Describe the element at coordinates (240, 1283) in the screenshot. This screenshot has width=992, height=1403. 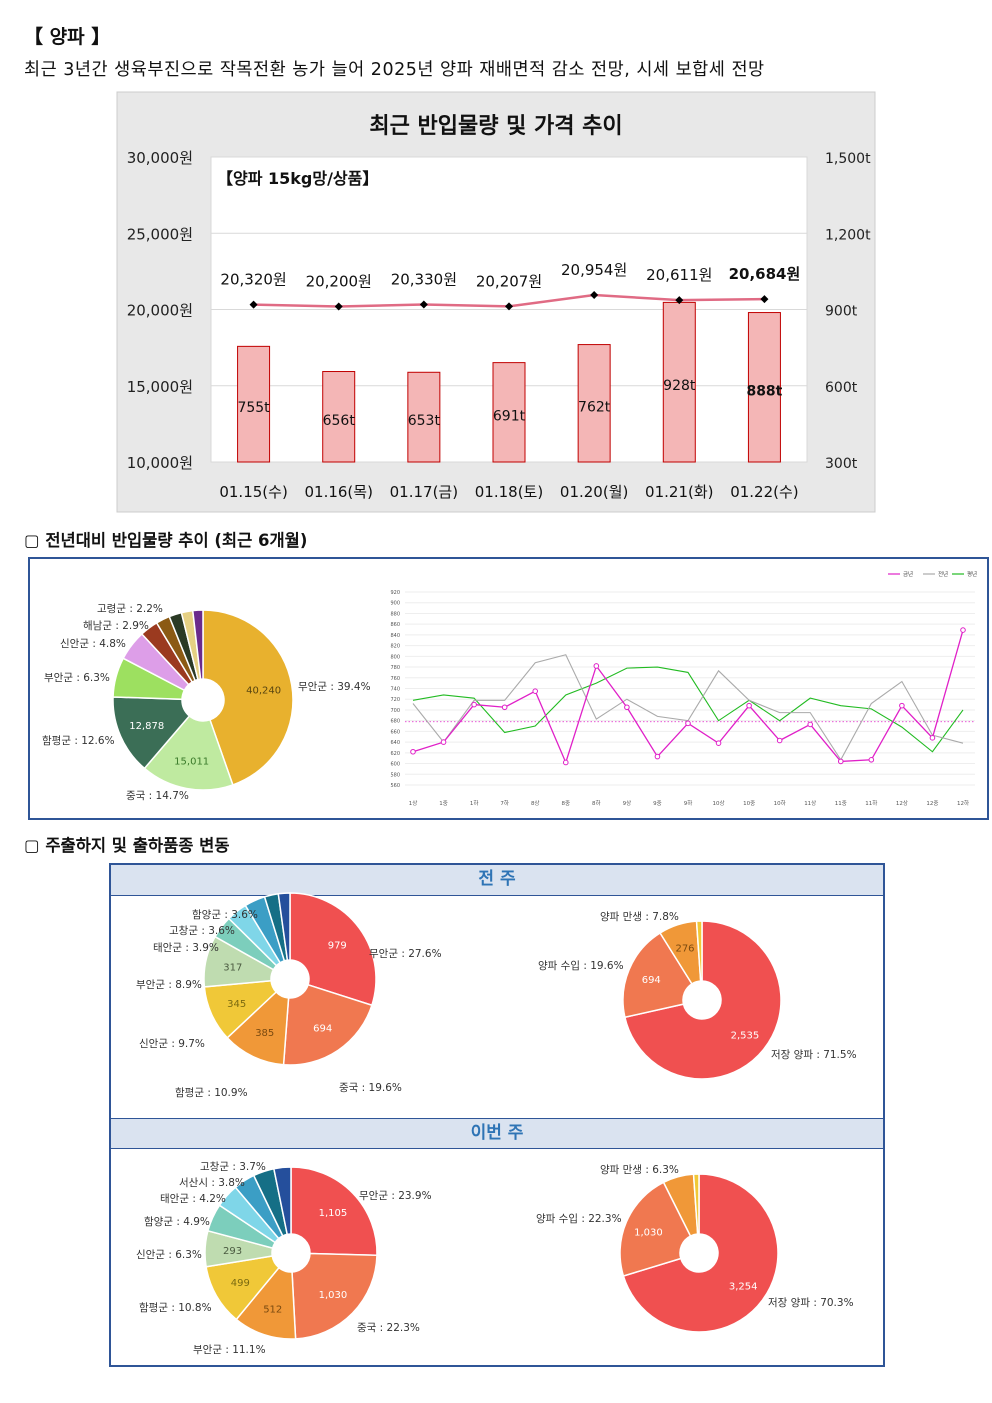
I see `pie-value-label: 499` at that location.